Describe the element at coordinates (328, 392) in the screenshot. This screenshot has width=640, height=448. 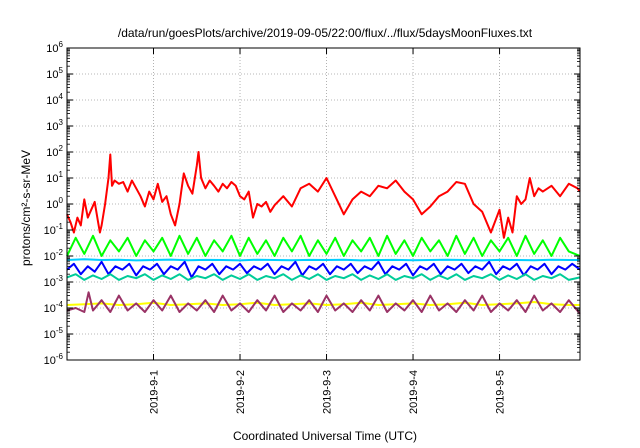
I see `x-tick-label: 2019-9-3` at that location.